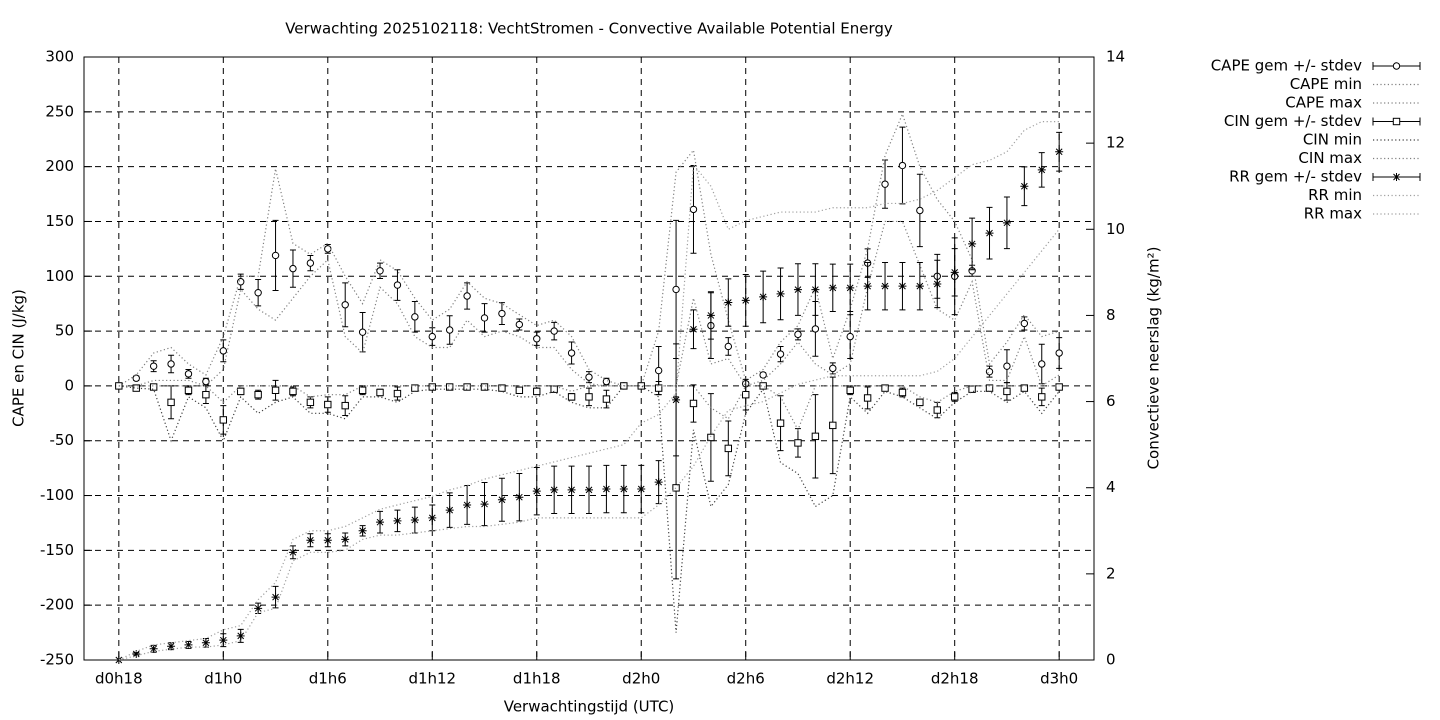 Image resolution: width=1440 pixels, height=720 pixels. I want to click on y-tick-label: 200, so click(59, 166).